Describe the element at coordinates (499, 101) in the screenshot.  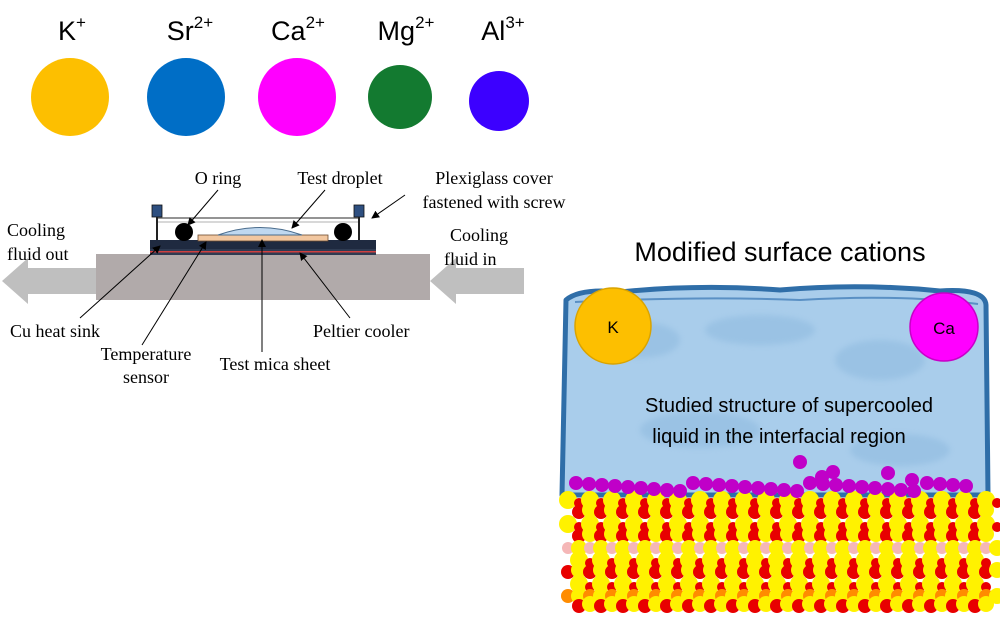
I see `legend-circle-al` at that location.